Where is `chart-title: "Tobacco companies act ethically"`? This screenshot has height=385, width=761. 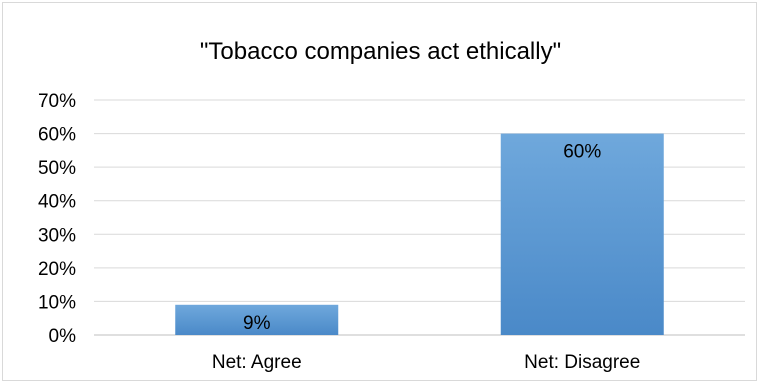
chart-title: "Tobacco companies act ethically" is located at coordinates (380, 51).